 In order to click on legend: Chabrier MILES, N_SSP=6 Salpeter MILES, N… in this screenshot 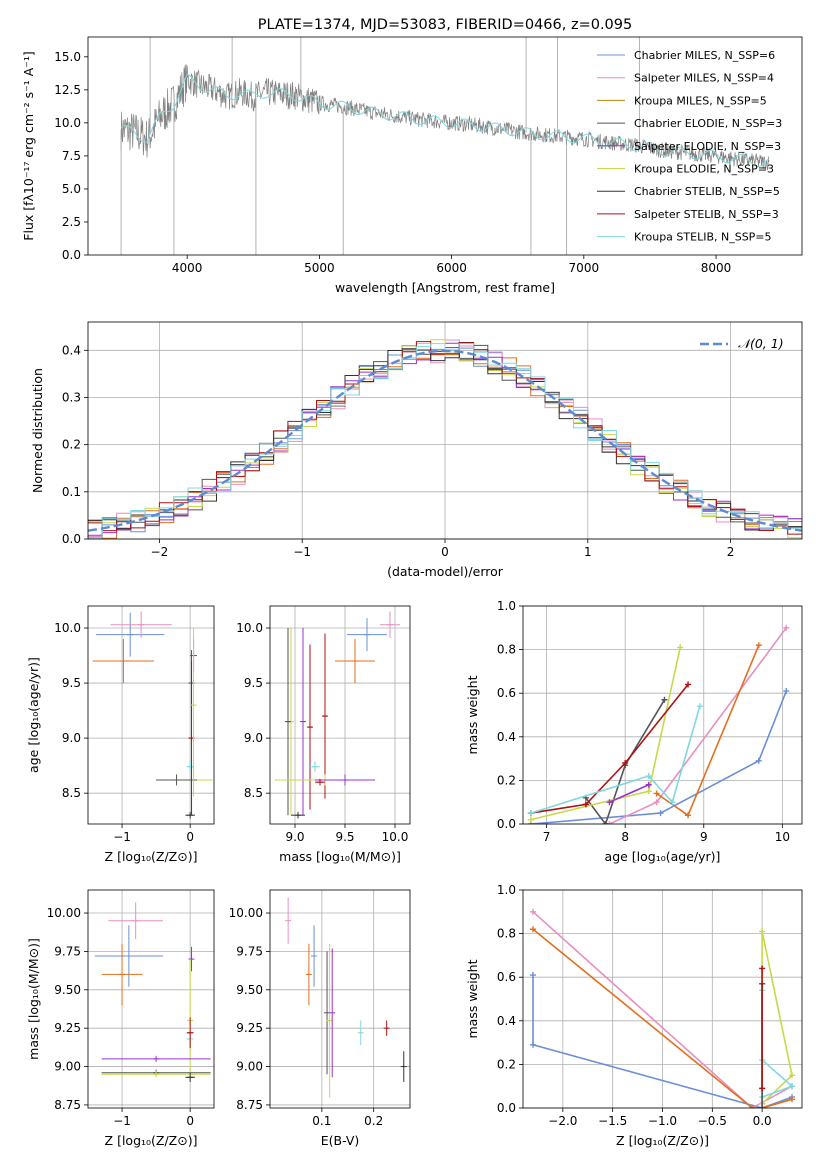, I will do `click(689, 146)`.